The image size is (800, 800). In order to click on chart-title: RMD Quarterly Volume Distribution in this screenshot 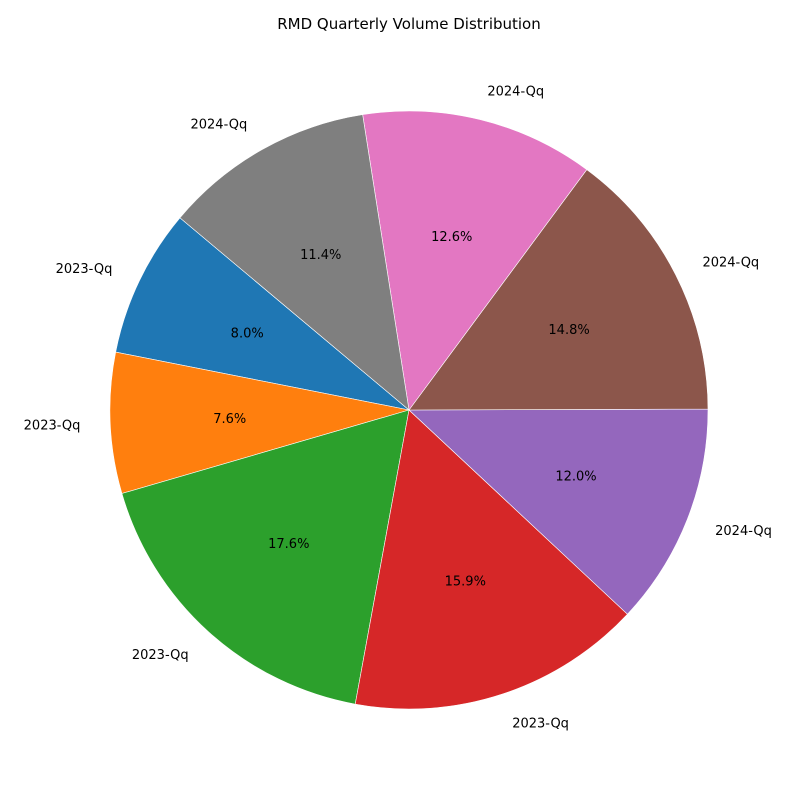, I will do `click(409, 24)`.